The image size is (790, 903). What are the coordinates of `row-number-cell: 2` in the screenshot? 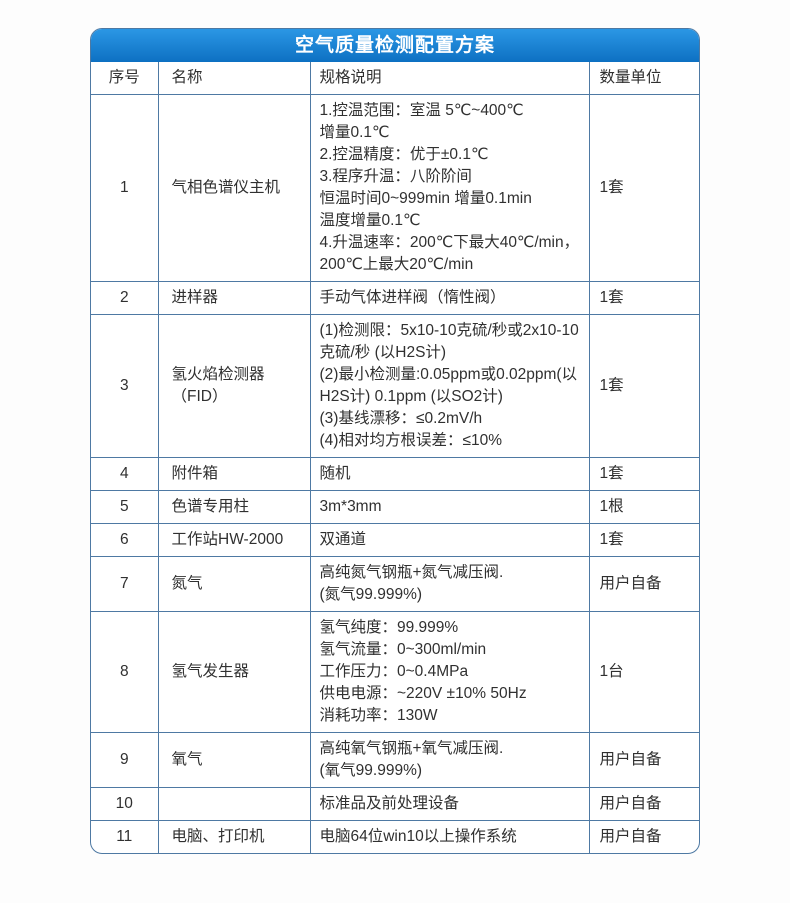 It's located at (125, 298).